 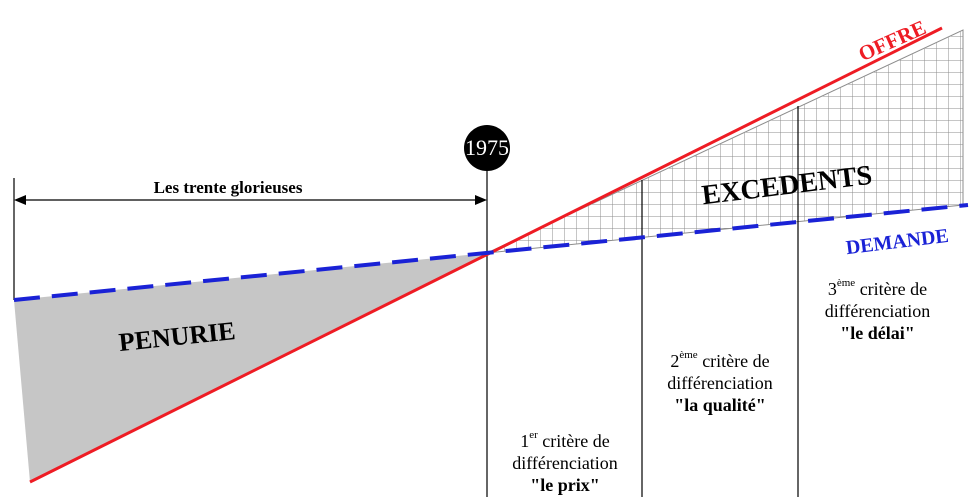 I want to click on criterion-2-line3: "la qualité", so click(x=720, y=405).